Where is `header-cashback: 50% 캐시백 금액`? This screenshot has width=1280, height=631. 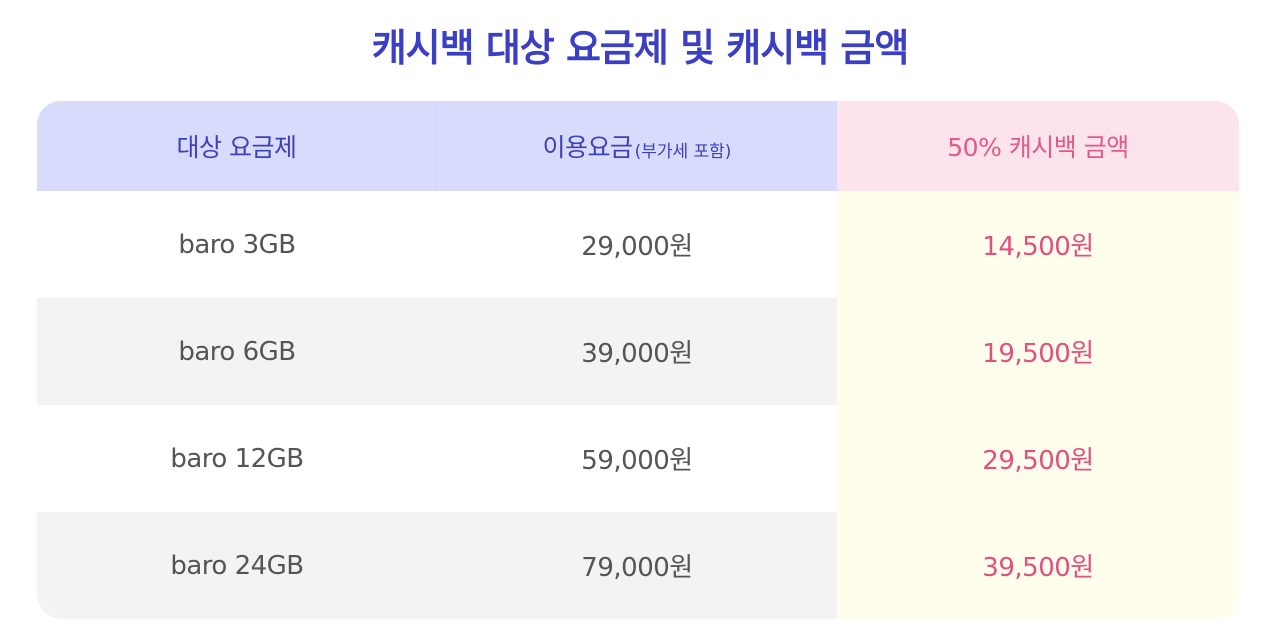 header-cashback: 50% 캐시백 금액 is located at coordinates (1038, 146).